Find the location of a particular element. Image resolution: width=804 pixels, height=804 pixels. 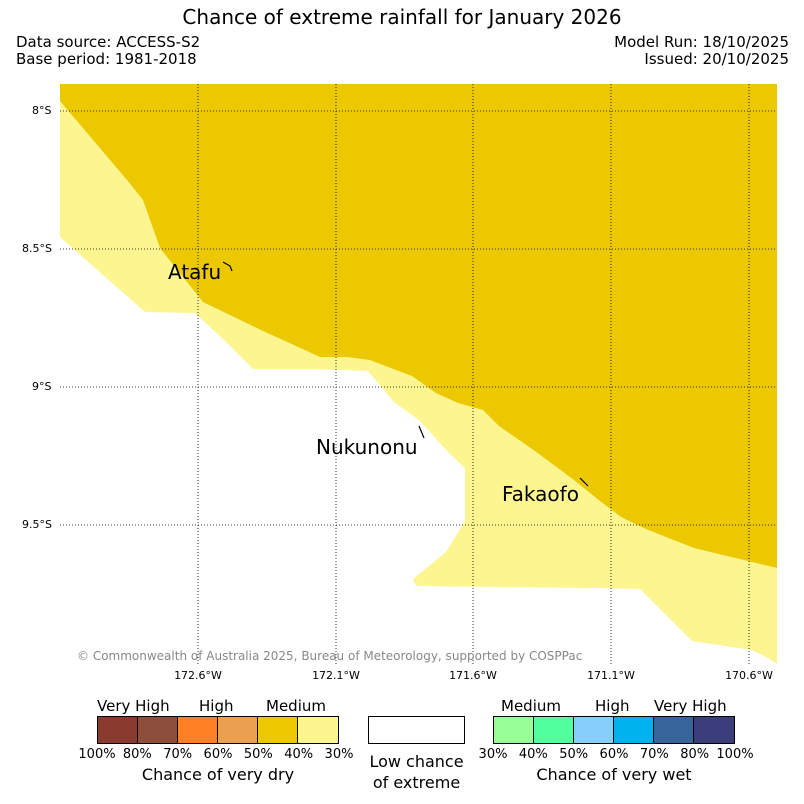

wet-tick-label: 70% is located at coordinates (654, 754).